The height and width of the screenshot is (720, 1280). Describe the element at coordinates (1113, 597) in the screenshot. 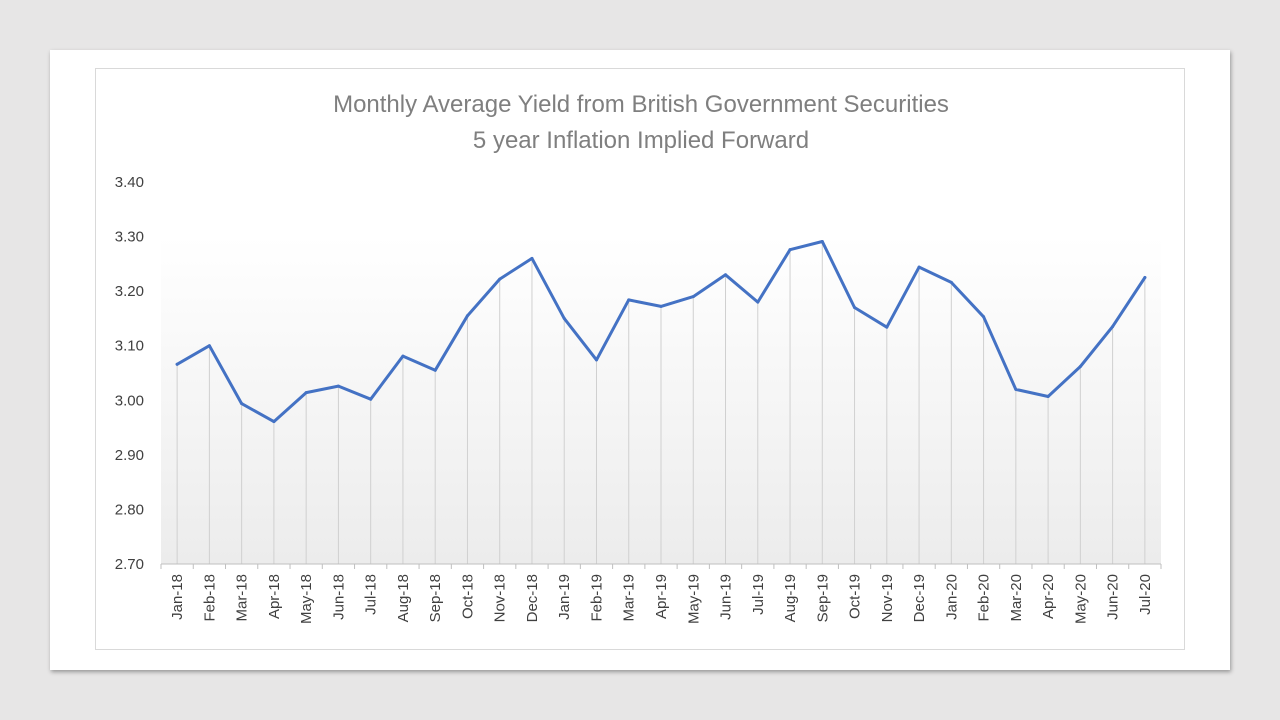

I see `x-tick-label: Jun-20` at that location.